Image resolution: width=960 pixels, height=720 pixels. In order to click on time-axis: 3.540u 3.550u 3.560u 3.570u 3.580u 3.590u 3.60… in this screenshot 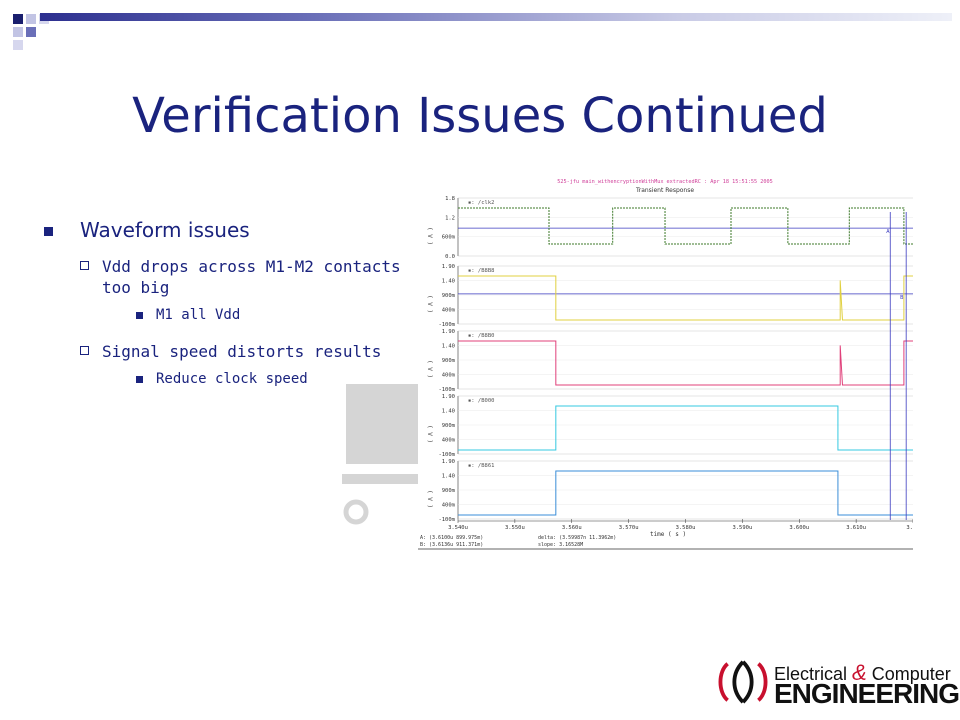, I will do `click(680, 525)`.